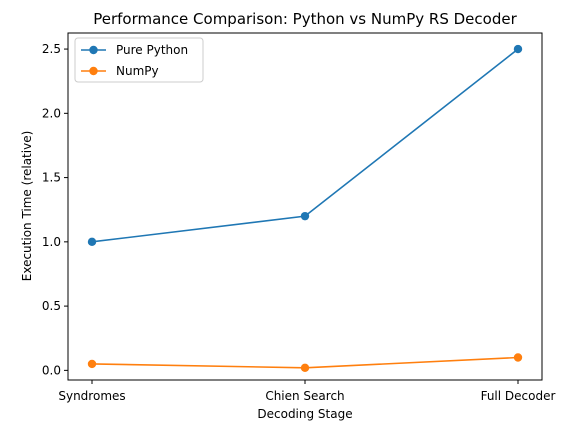 This screenshot has height=429, width=578. What do you see at coordinates (55, 209) in the screenshot?
I see `y-axis: 0.0 0.5 1.0 1.5 2.0 2.5` at bounding box center [55, 209].